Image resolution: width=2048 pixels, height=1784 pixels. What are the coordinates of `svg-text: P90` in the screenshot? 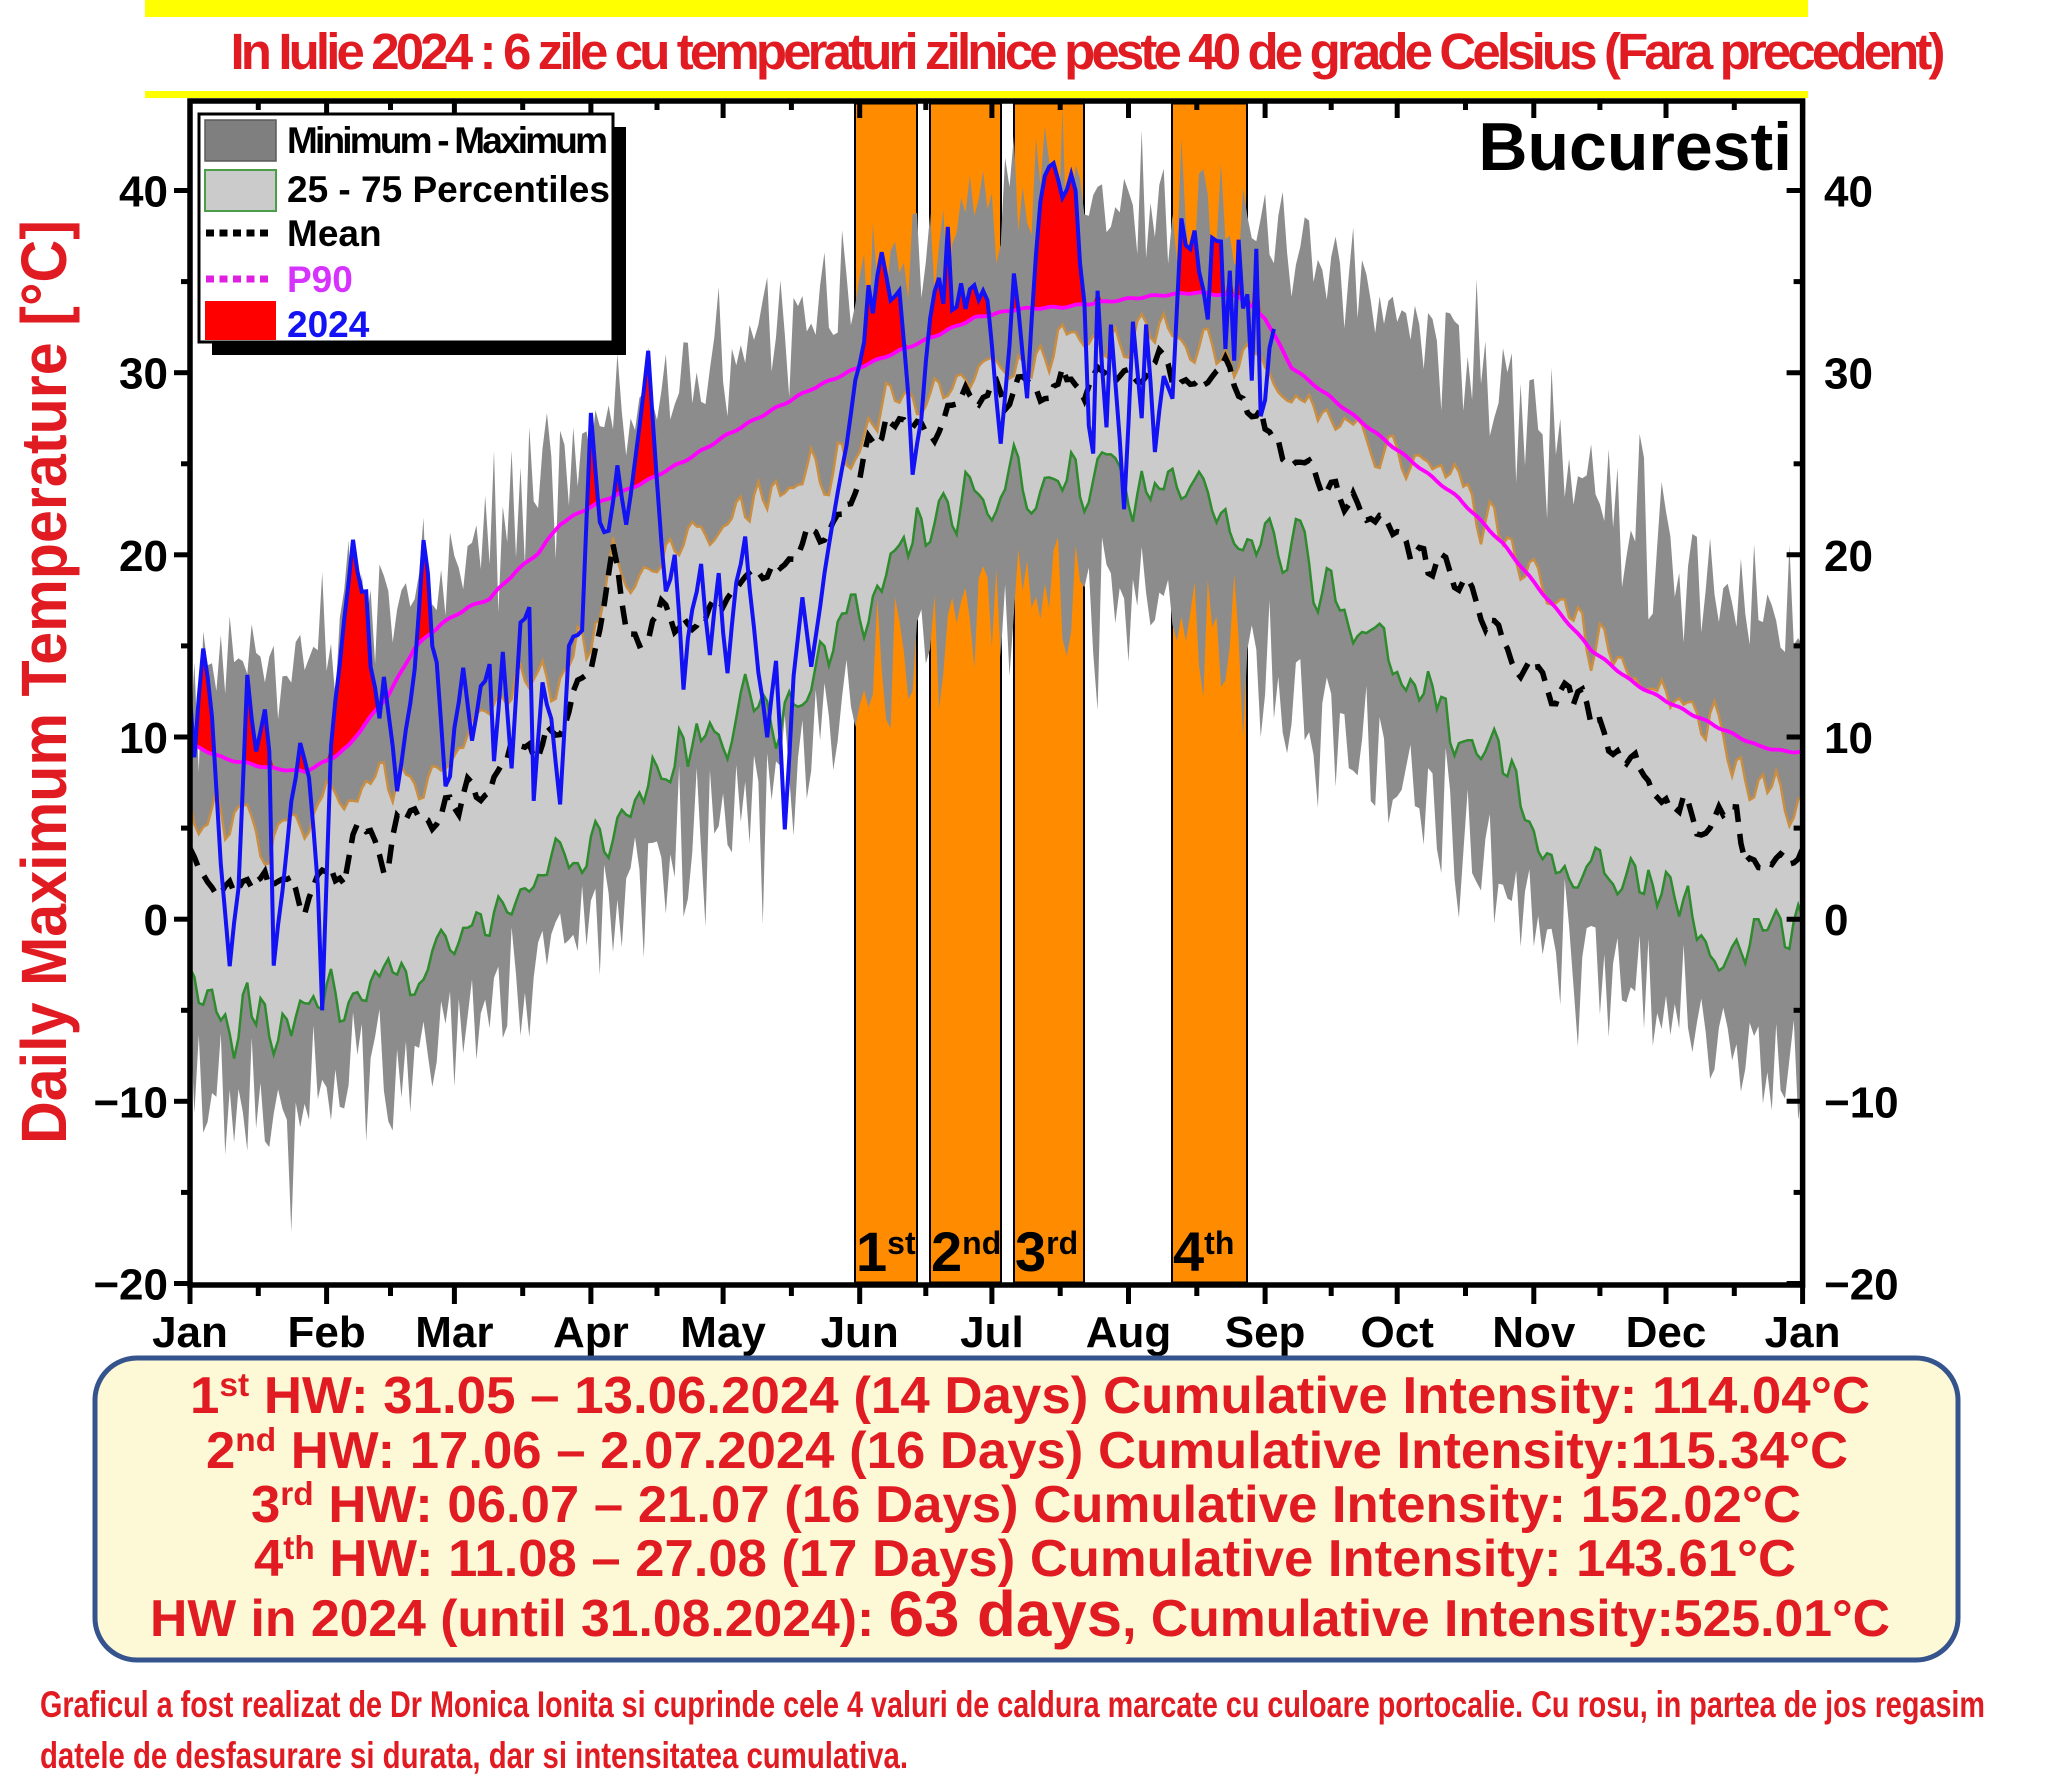 It's located at (320, 279).